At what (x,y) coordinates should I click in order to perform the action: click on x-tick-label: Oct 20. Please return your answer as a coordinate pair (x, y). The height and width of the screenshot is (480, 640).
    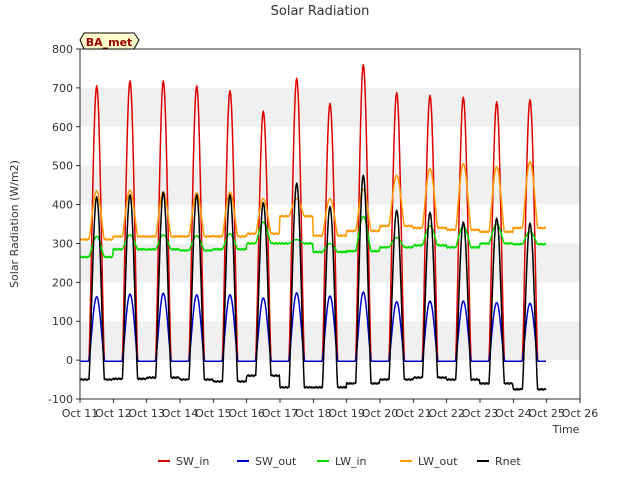
    Looking at the image, I should click on (380, 413).